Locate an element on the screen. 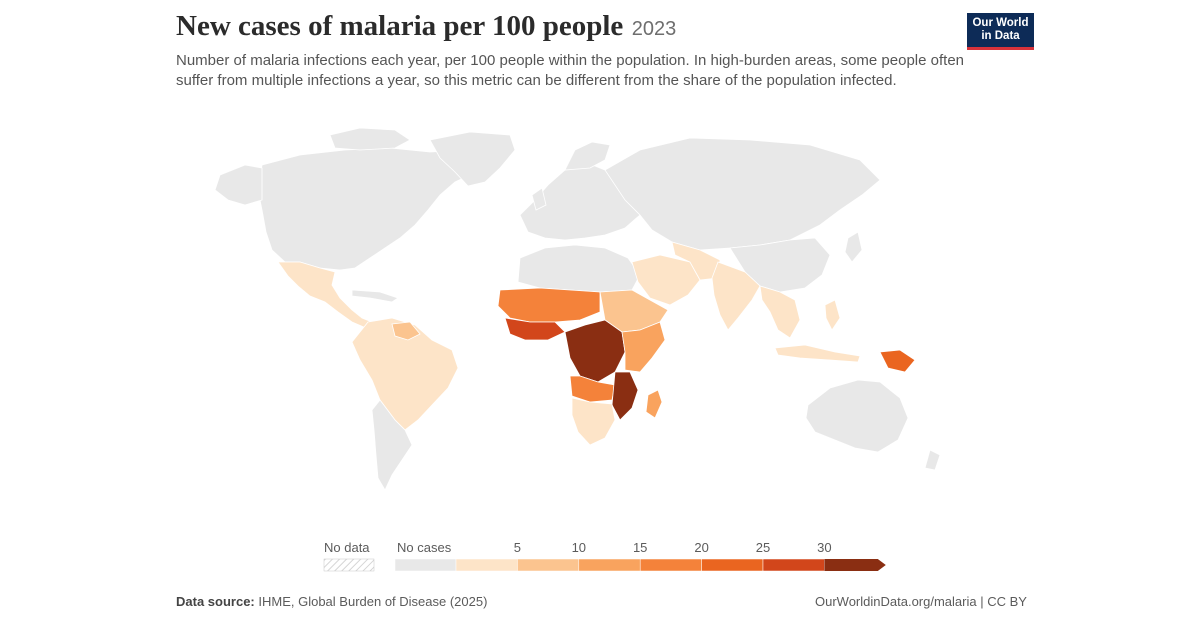  region-north-africa is located at coordinates (579, 268).